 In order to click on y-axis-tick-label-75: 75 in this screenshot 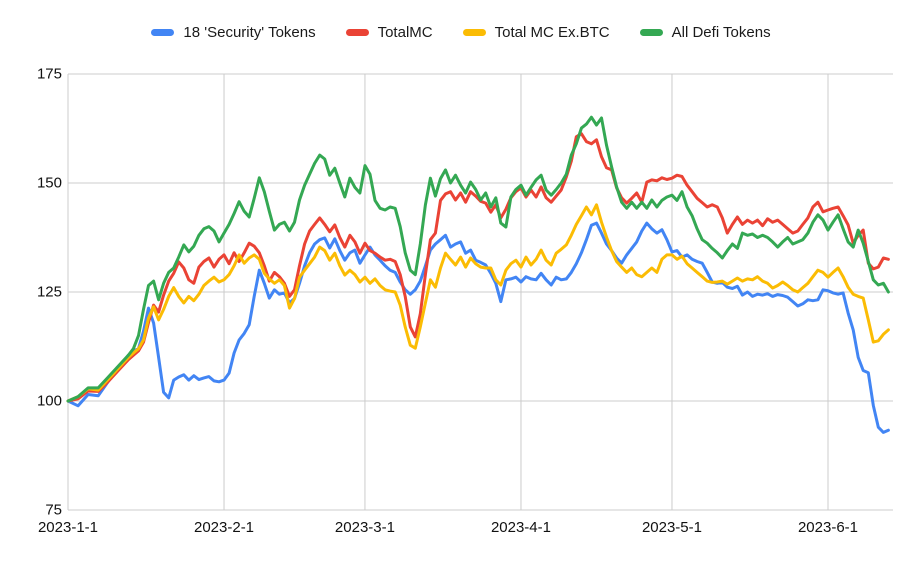, I will do `click(53, 510)`.